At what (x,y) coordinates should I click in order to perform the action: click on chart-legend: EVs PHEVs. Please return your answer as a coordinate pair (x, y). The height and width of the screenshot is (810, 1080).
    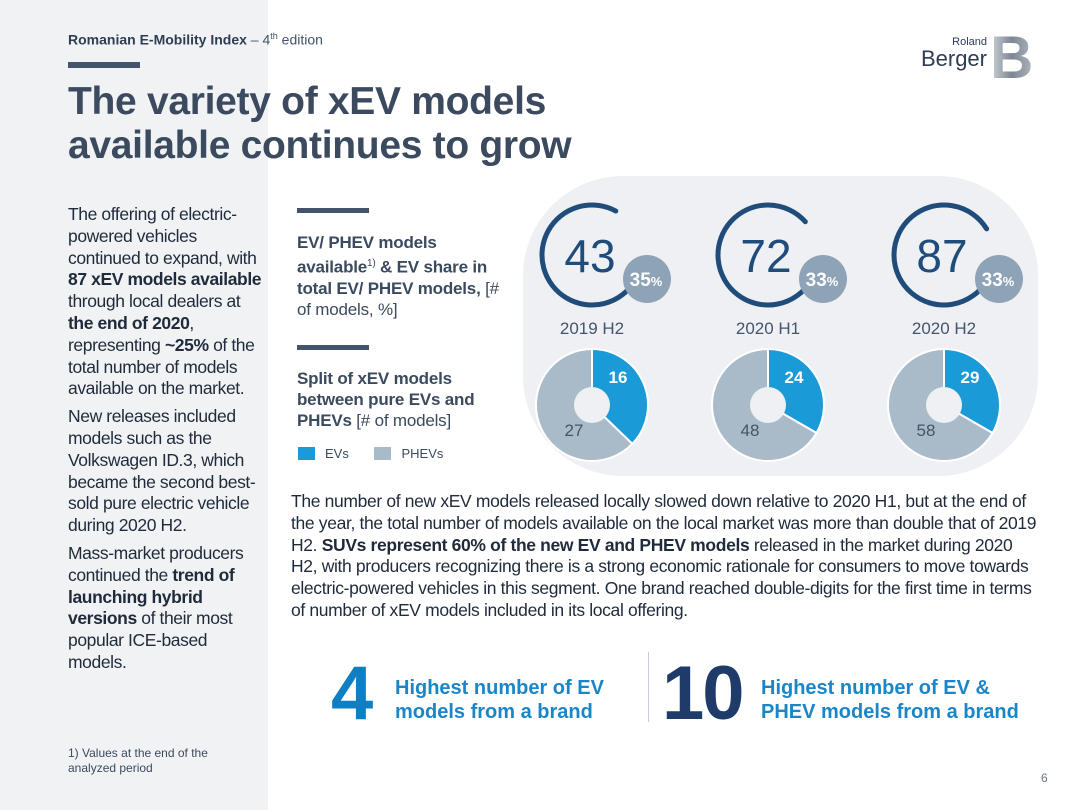
    Looking at the image, I should click on (381, 453).